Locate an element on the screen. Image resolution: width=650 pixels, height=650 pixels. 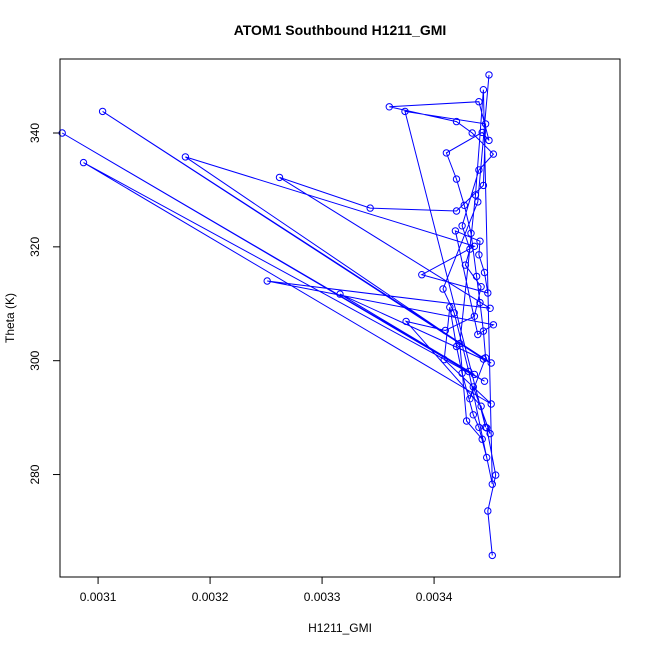
x-tick-label: 0.0031 is located at coordinates (98, 597).